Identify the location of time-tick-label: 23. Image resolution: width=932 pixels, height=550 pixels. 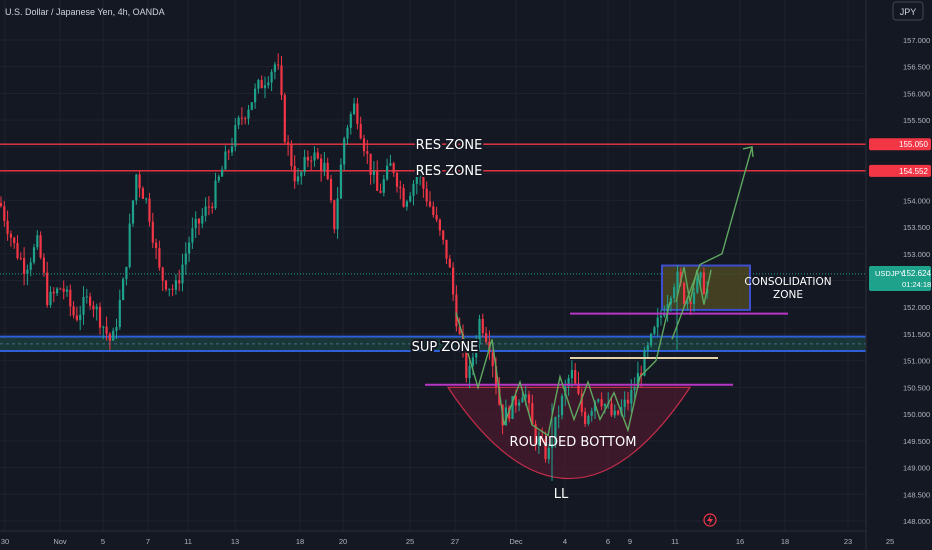
(848, 541).